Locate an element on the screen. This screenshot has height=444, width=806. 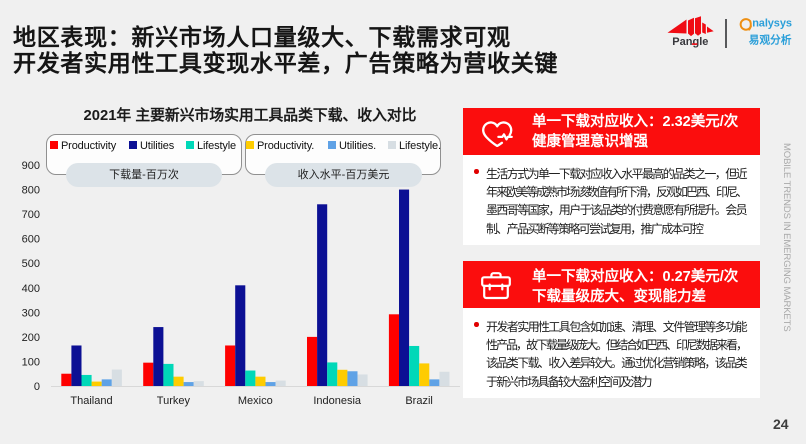
svg-text: Pangle is located at coordinates (690, 42).